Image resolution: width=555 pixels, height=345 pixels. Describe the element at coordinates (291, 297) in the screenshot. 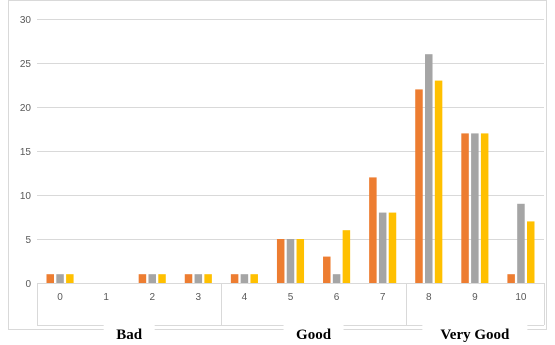

I see `x-tick-label: 5` at that location.